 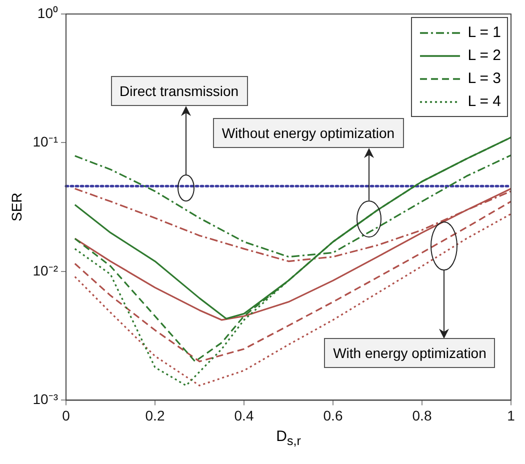 I want to click on y-tick-label: 10⁰, so click(x=47, y=12).